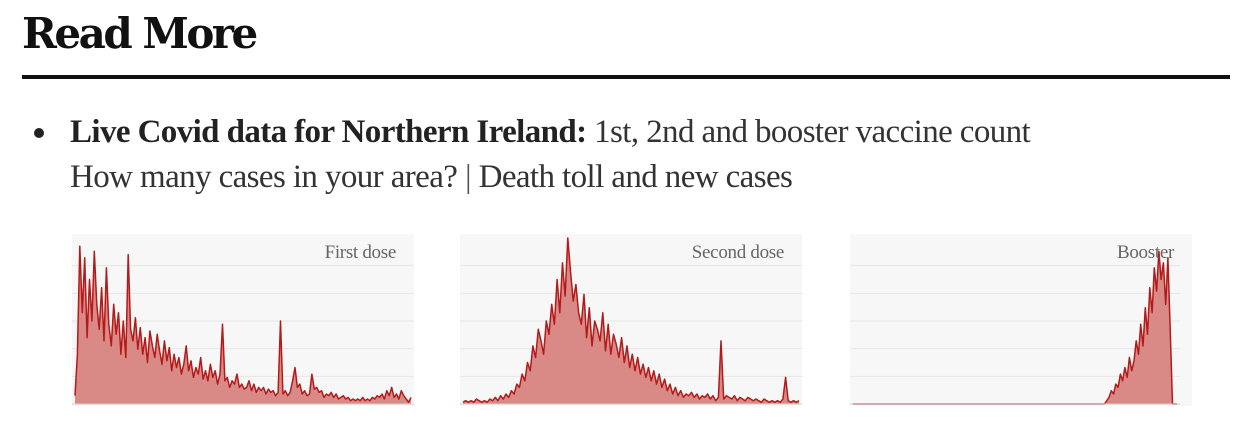 The image size is (1240, 440). What do you see at coordinates (328, 132) in the screenshot?
I see `link-strong-text: Live Covid data for Northern Ireland:` at bounding box center [328, 132].